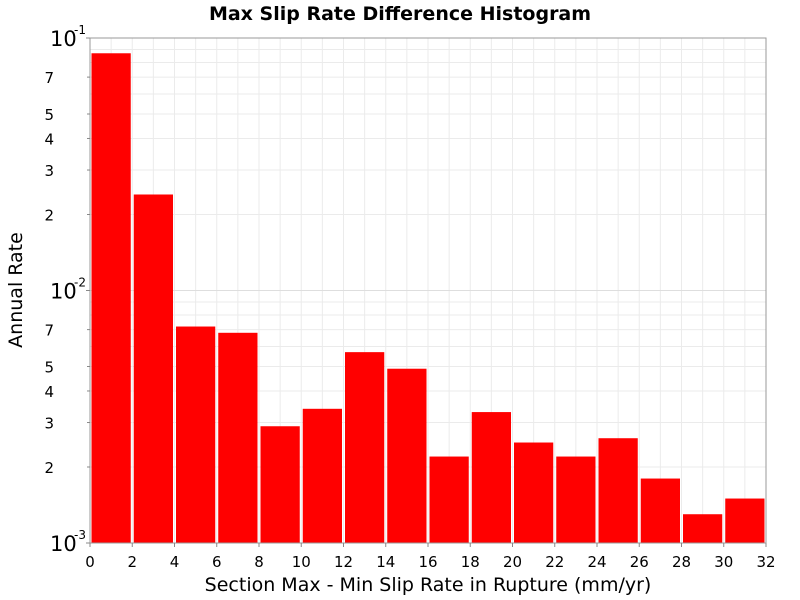  What do you see at coordinates (639, 562) in the screenshot?
I see `x-tick-label: 26` at bounding box center [639, 562].